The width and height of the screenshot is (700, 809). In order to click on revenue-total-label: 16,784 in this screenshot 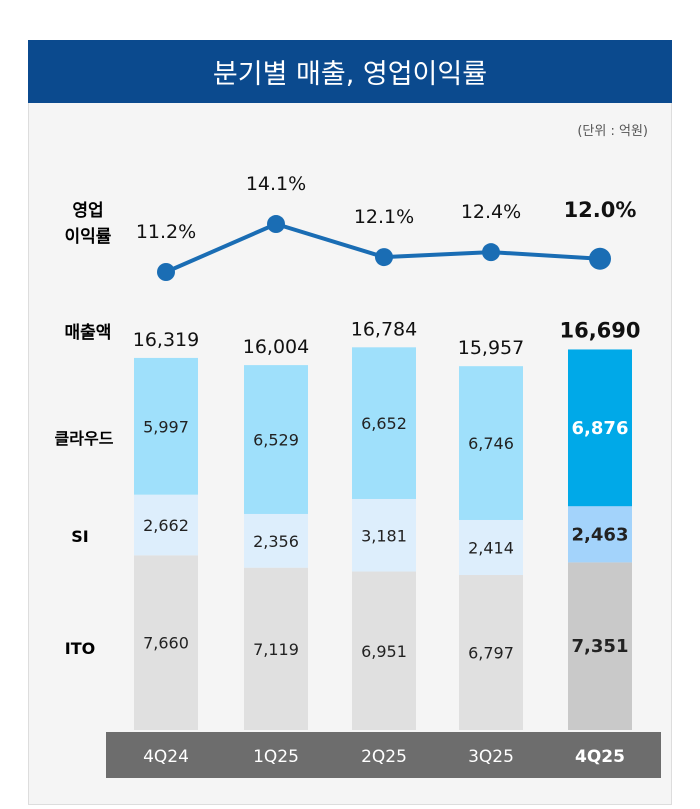, I will do `click(384, 329)`.